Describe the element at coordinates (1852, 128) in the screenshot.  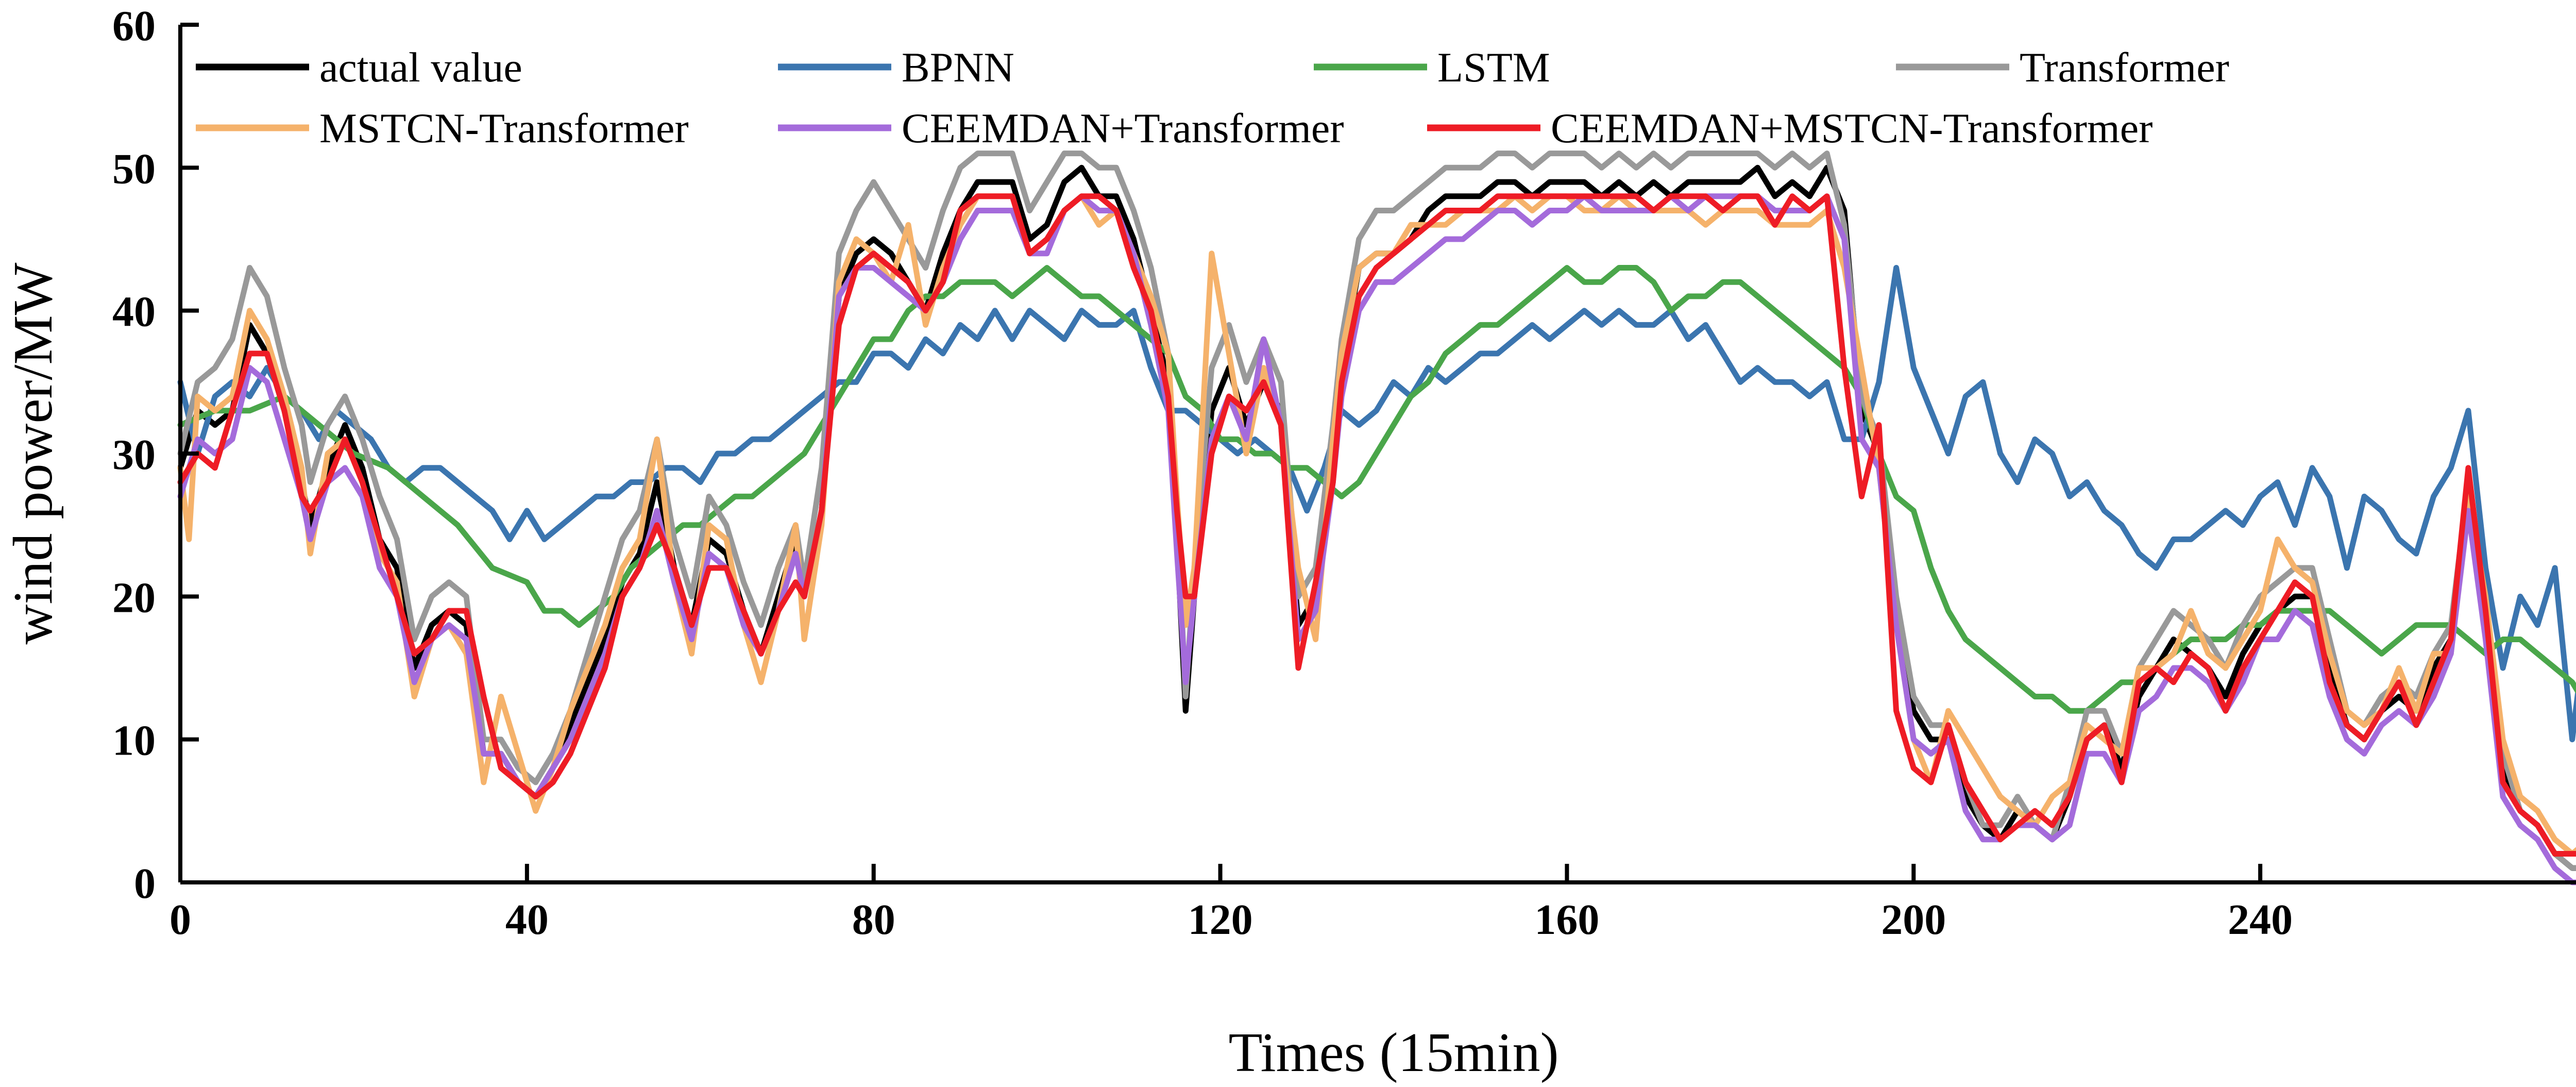
I see `legend-label: CEEMDAN+MSTCN-Transformer` at that location.